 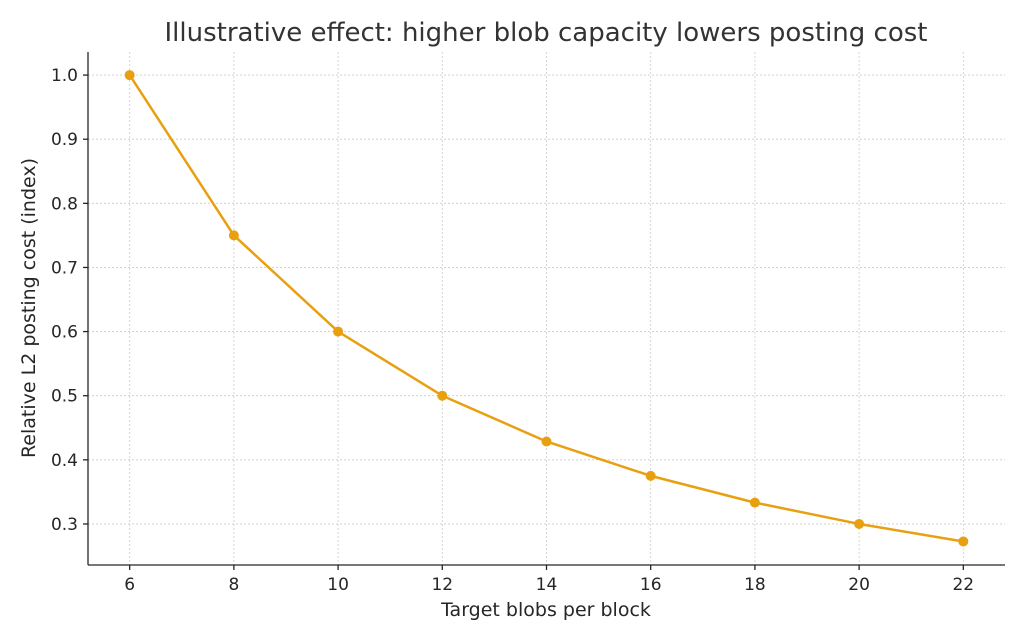 I want to click on y-tick-label: 0.9, so click(x=64, y=140).